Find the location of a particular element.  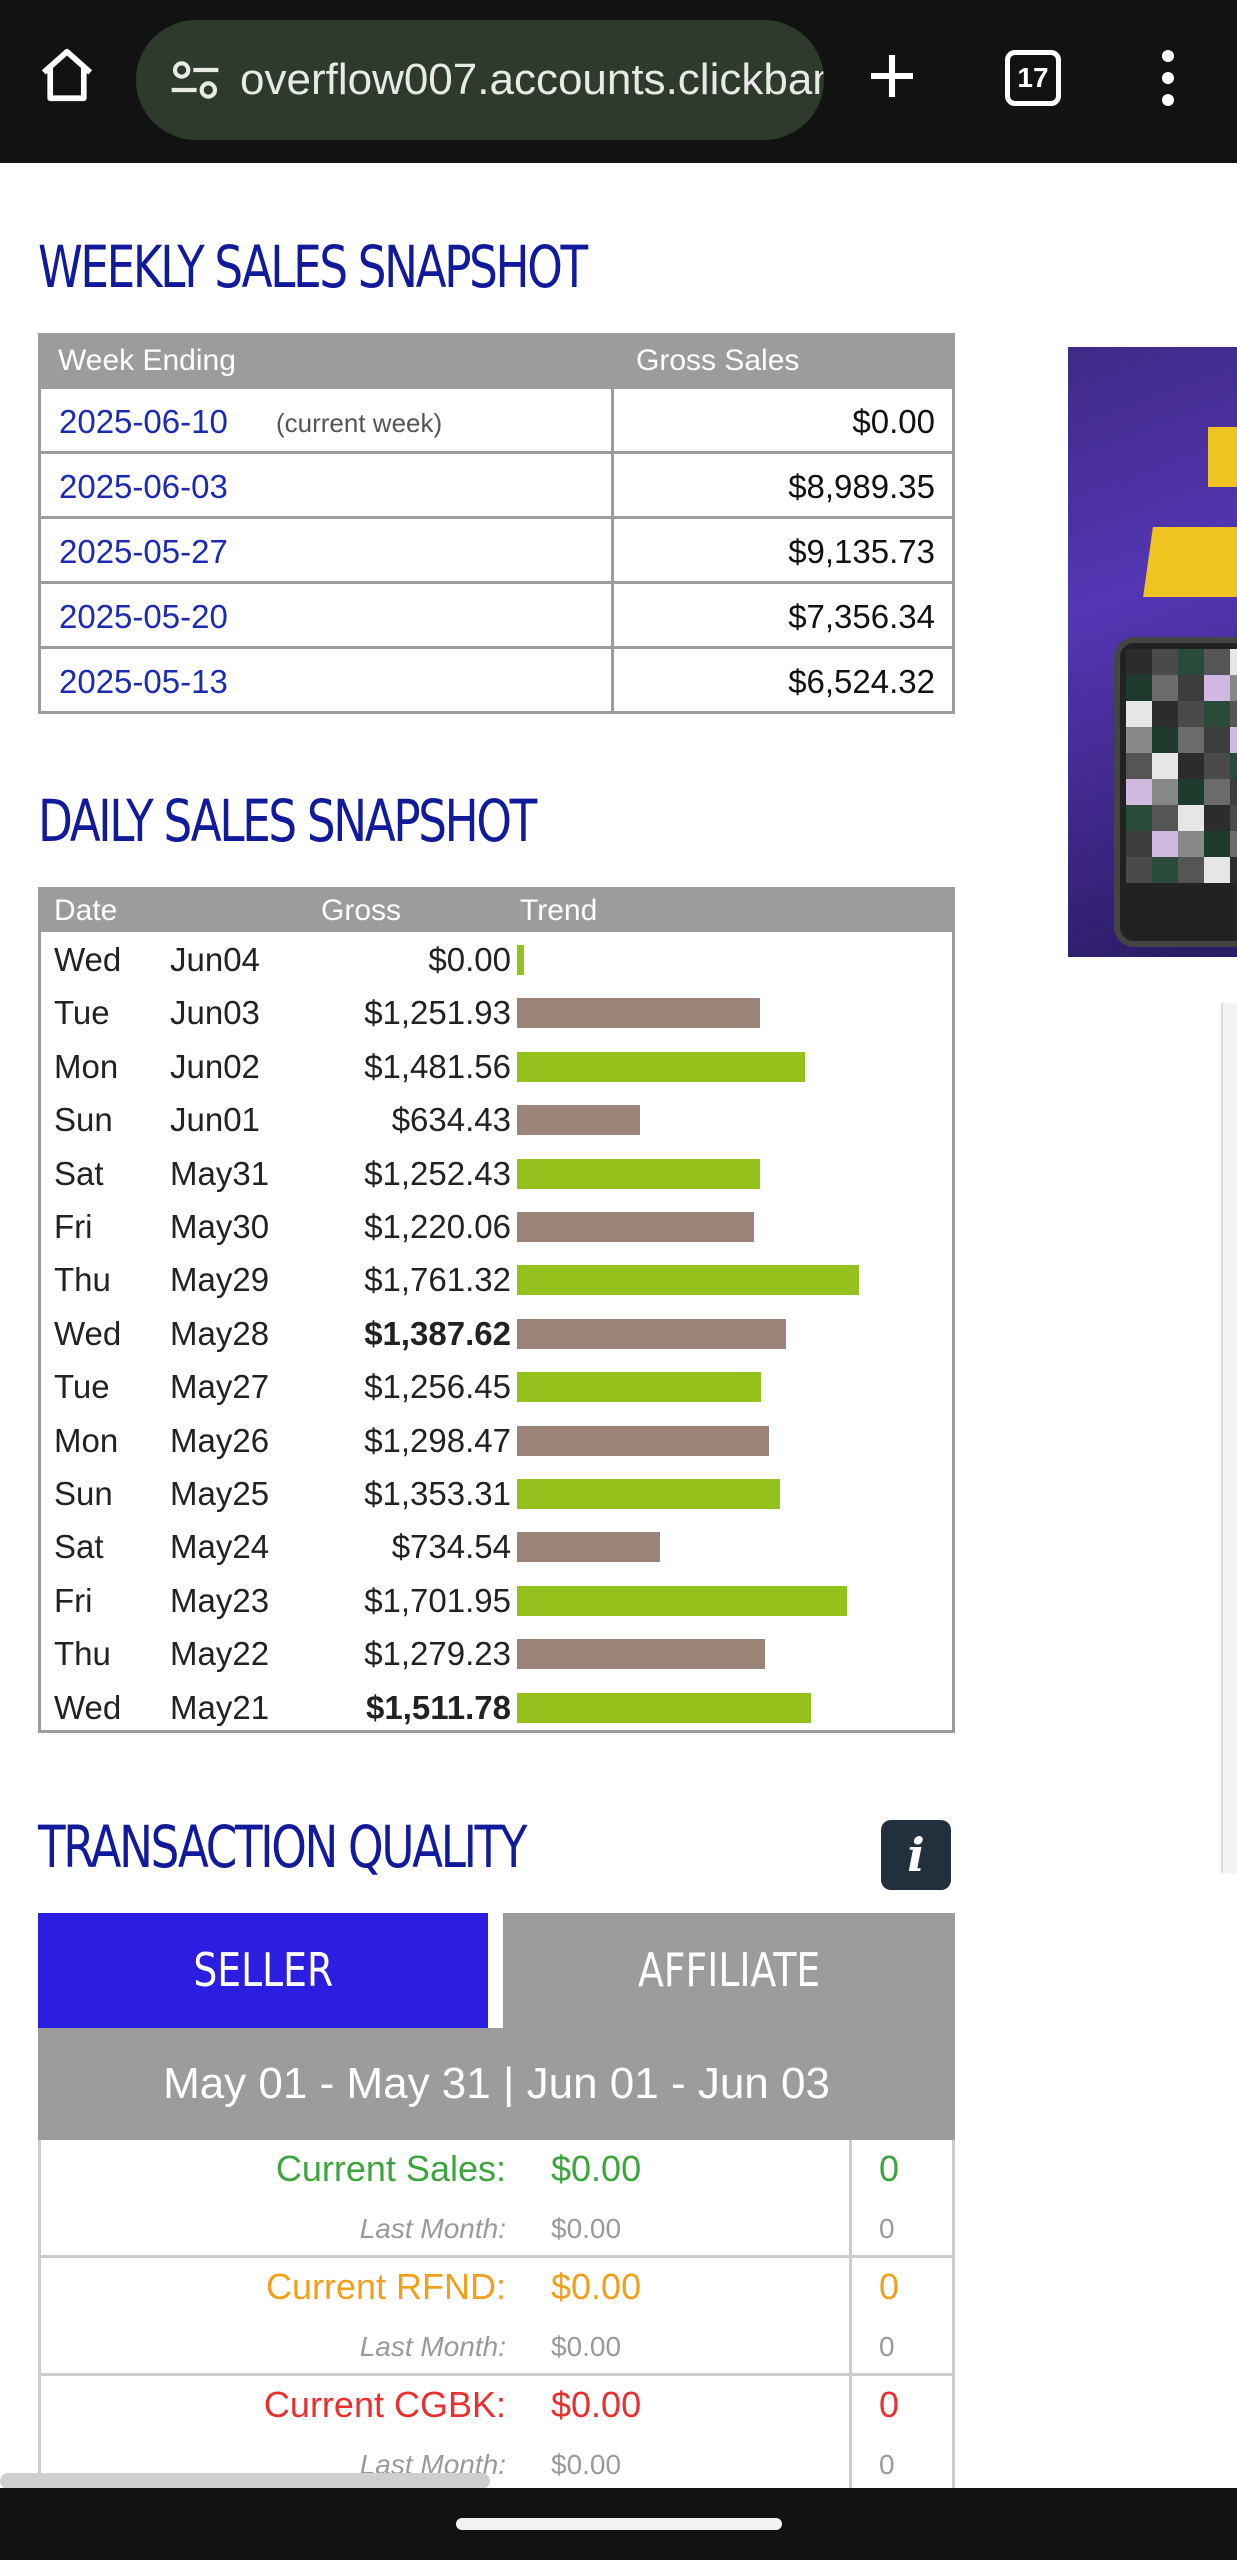

tab-affiliate-label: AFFILIATE is located at coordinates (729, 1970).